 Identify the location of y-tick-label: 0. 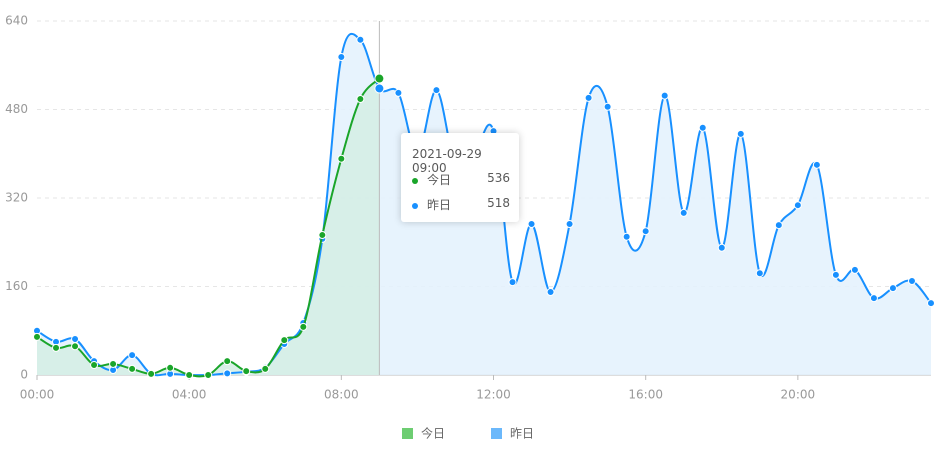
(24, 375).